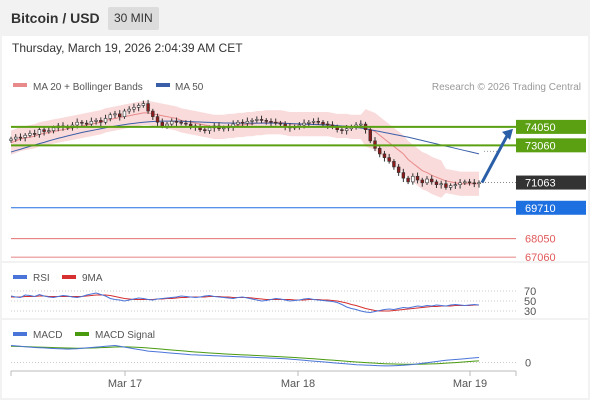  What do you see at coordinates (530, 312) in the screenshot?
I see `rsi-tick-30: 30` at bounding box center [530, 312].